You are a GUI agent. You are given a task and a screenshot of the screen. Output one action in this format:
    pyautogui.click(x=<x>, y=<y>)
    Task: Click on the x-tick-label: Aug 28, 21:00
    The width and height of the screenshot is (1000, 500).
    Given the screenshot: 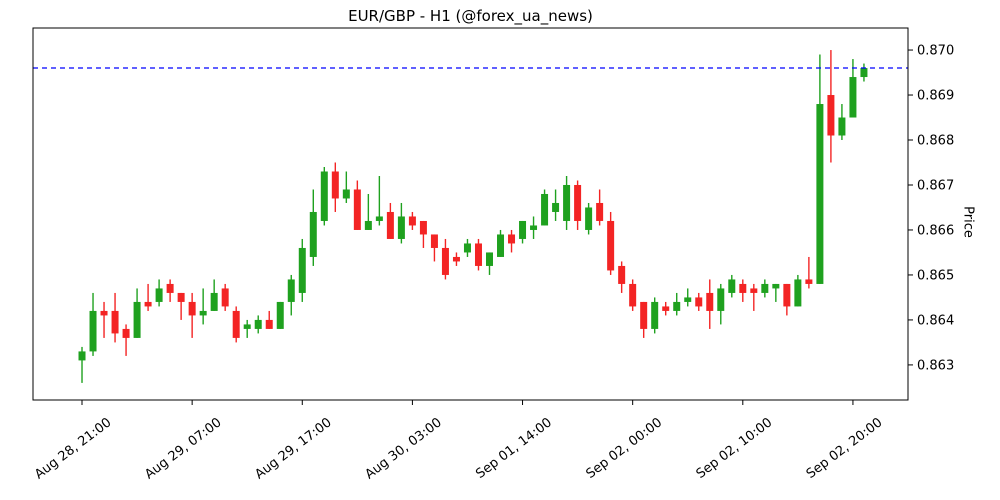 What is the action you would take?
    pyautogui.click(x=73, y=448)
    